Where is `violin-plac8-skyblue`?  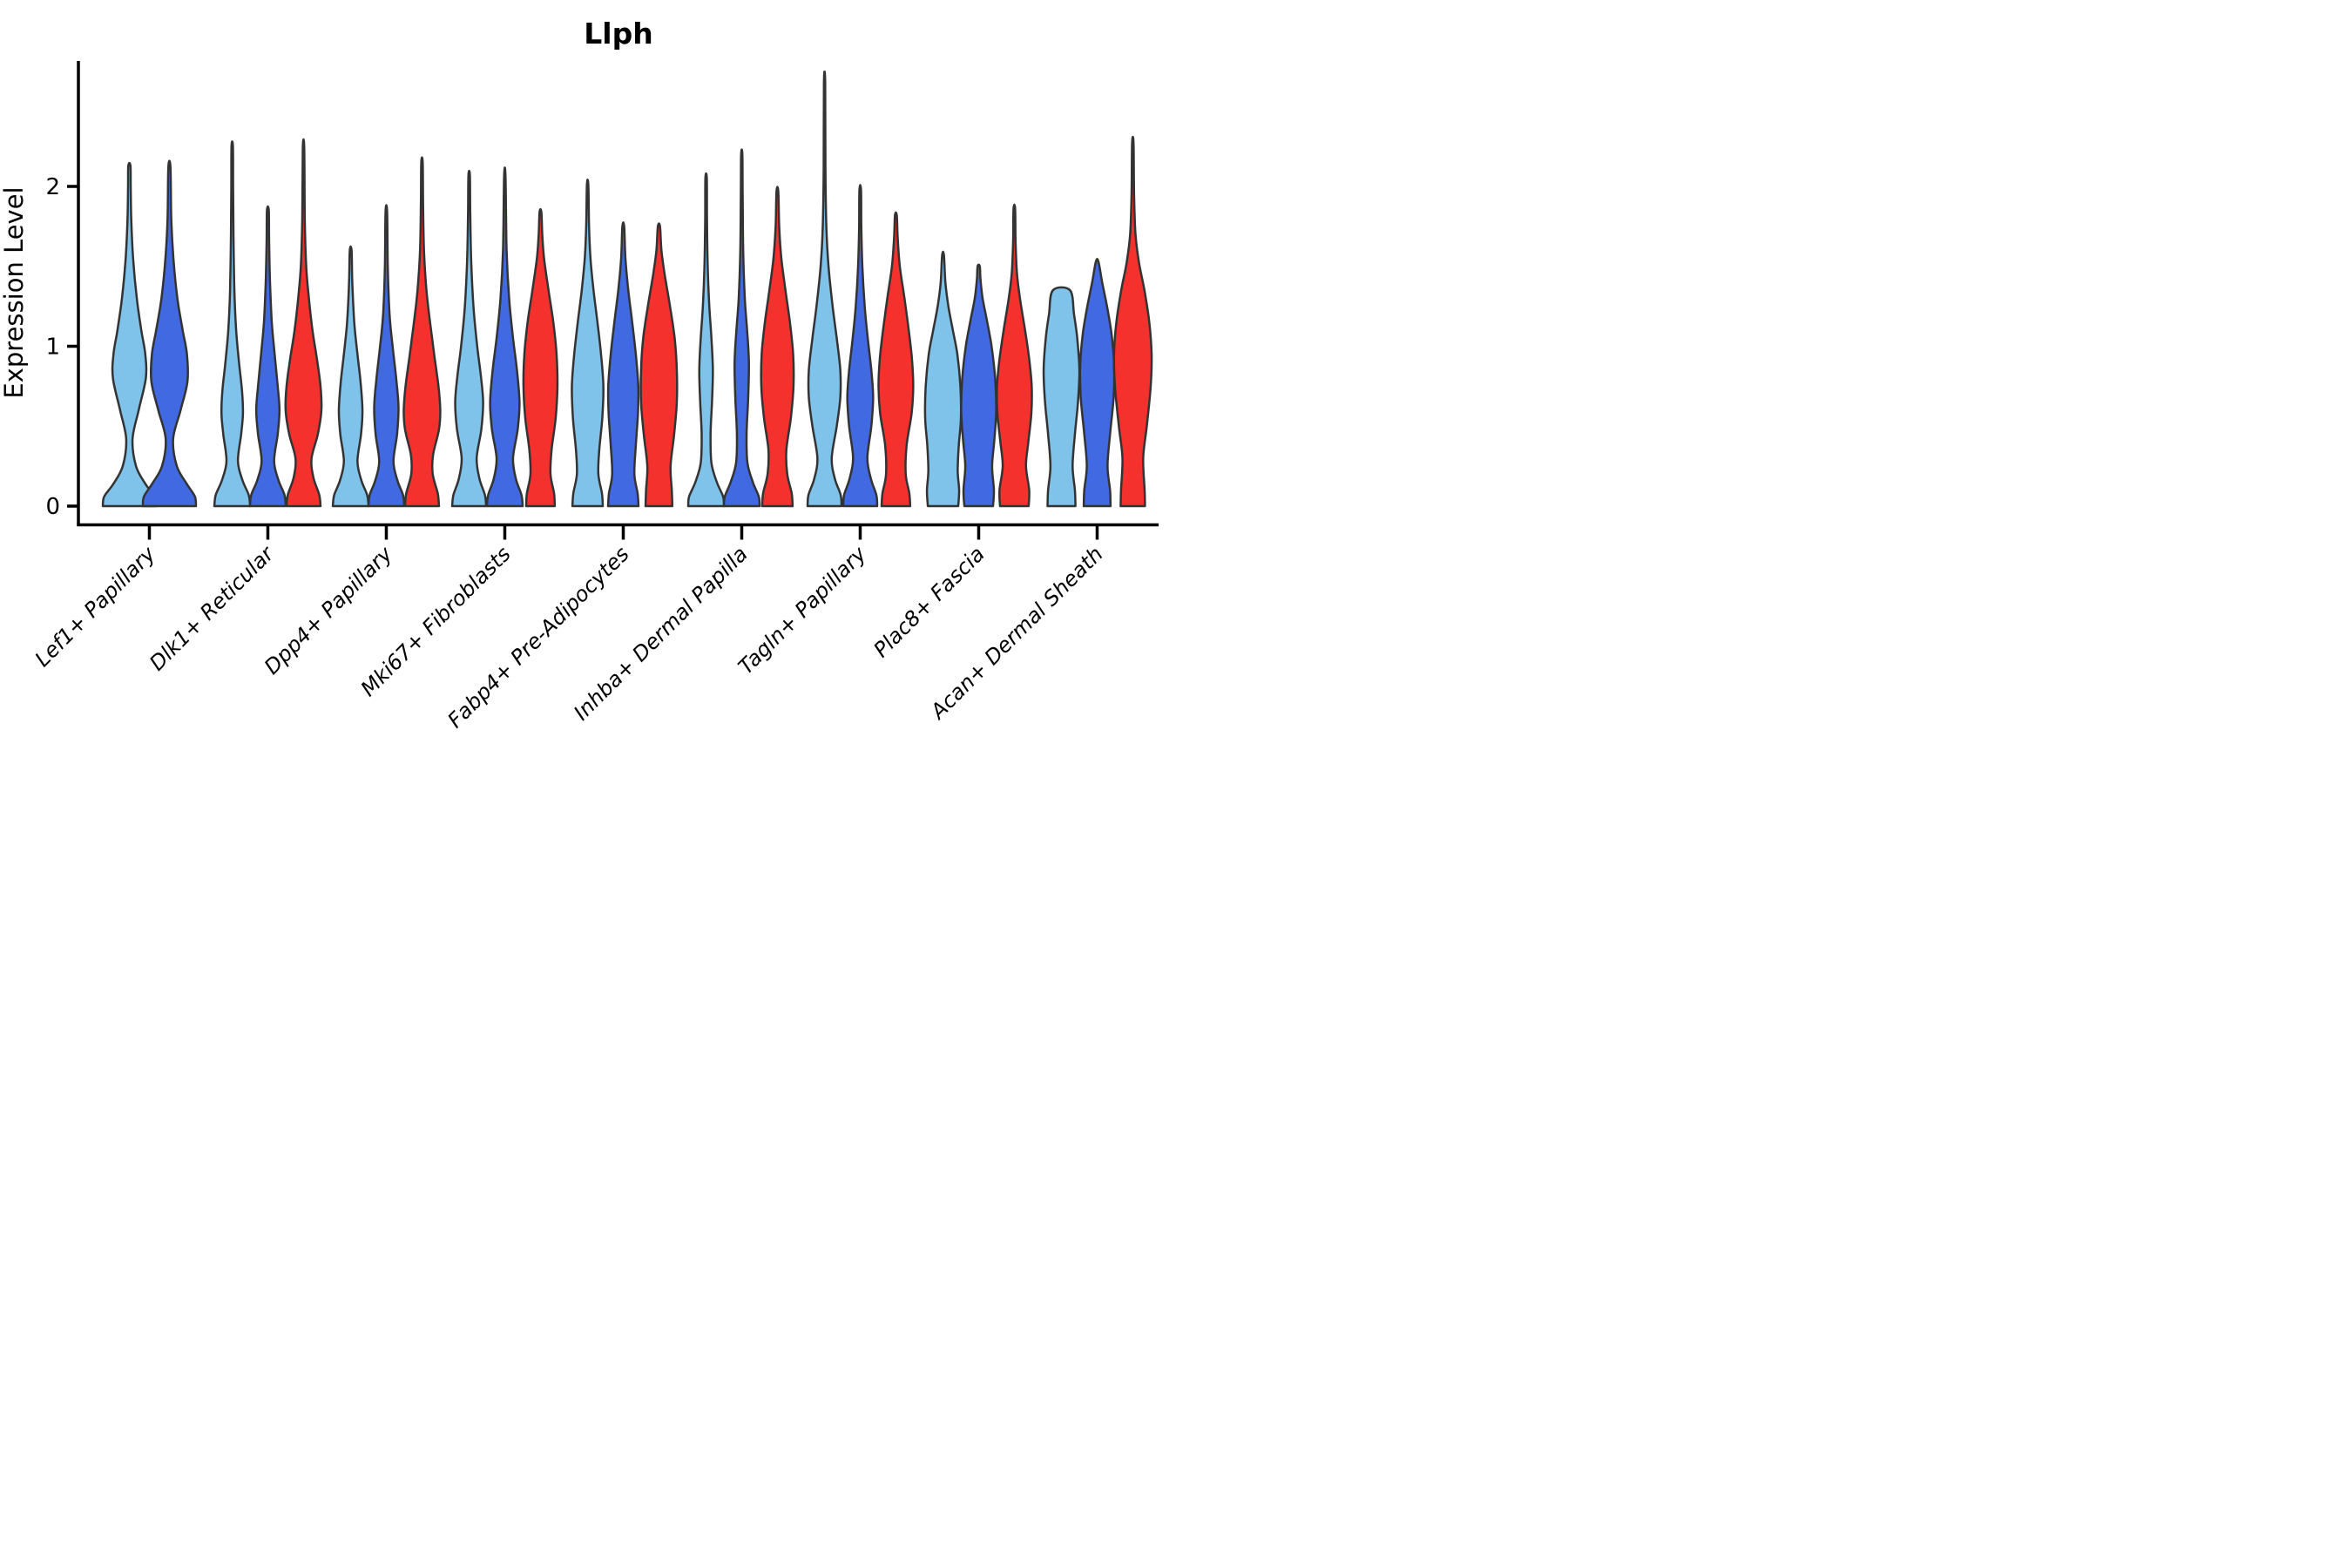 violin-plac8-skyblue is located at coordinates (943, 379).